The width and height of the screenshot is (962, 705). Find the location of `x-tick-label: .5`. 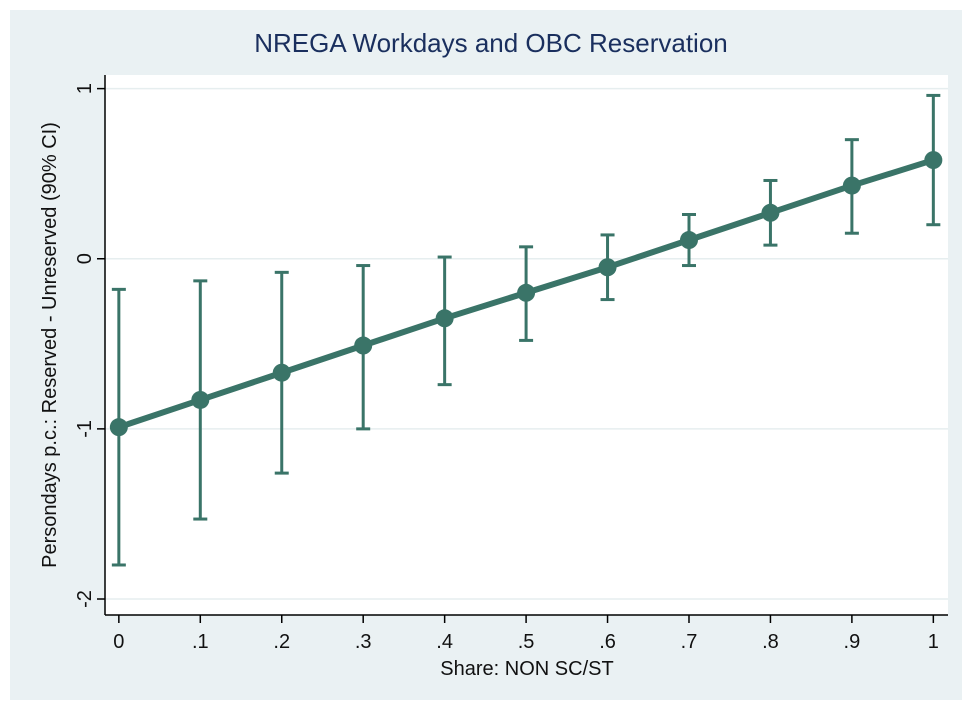

x-tick-label: .5 is located at coordinates (526, 642).